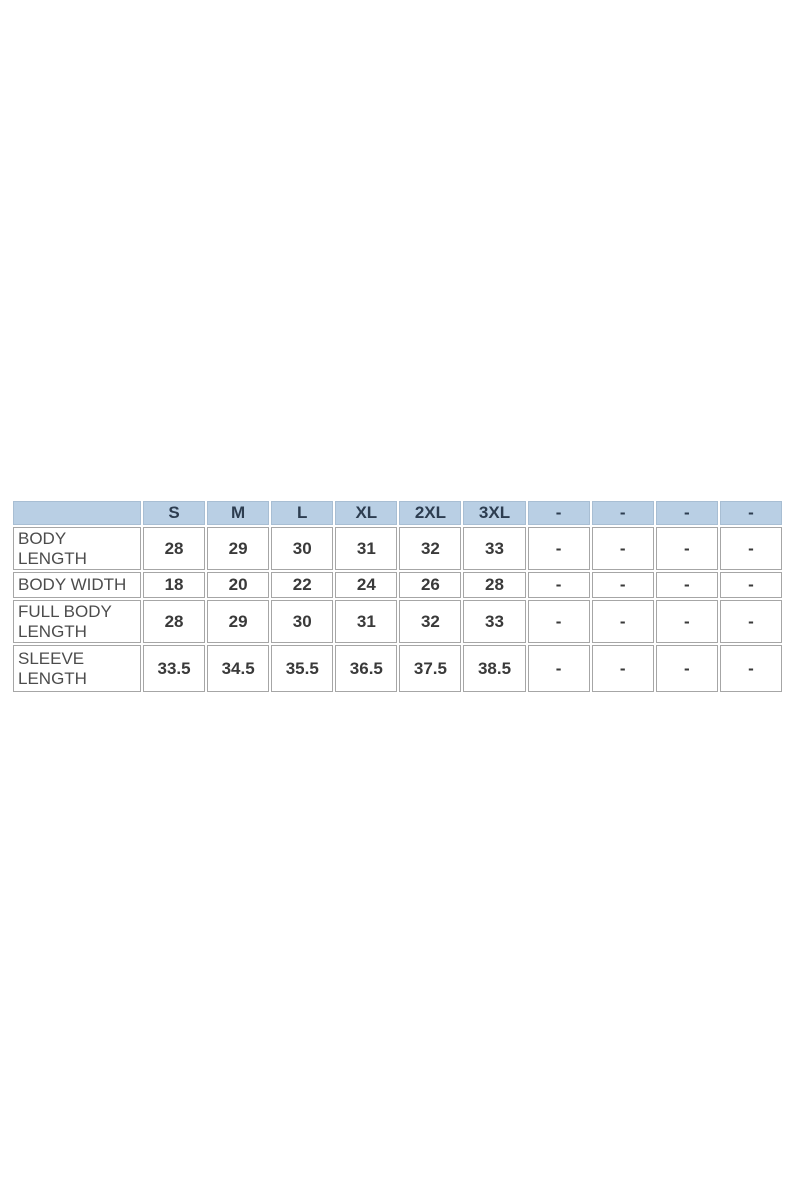 The image size is (800, 1200). Describe the element at coordinates (302, 513) in the screenshot. I see `header-cell-size-l: L` at that location.